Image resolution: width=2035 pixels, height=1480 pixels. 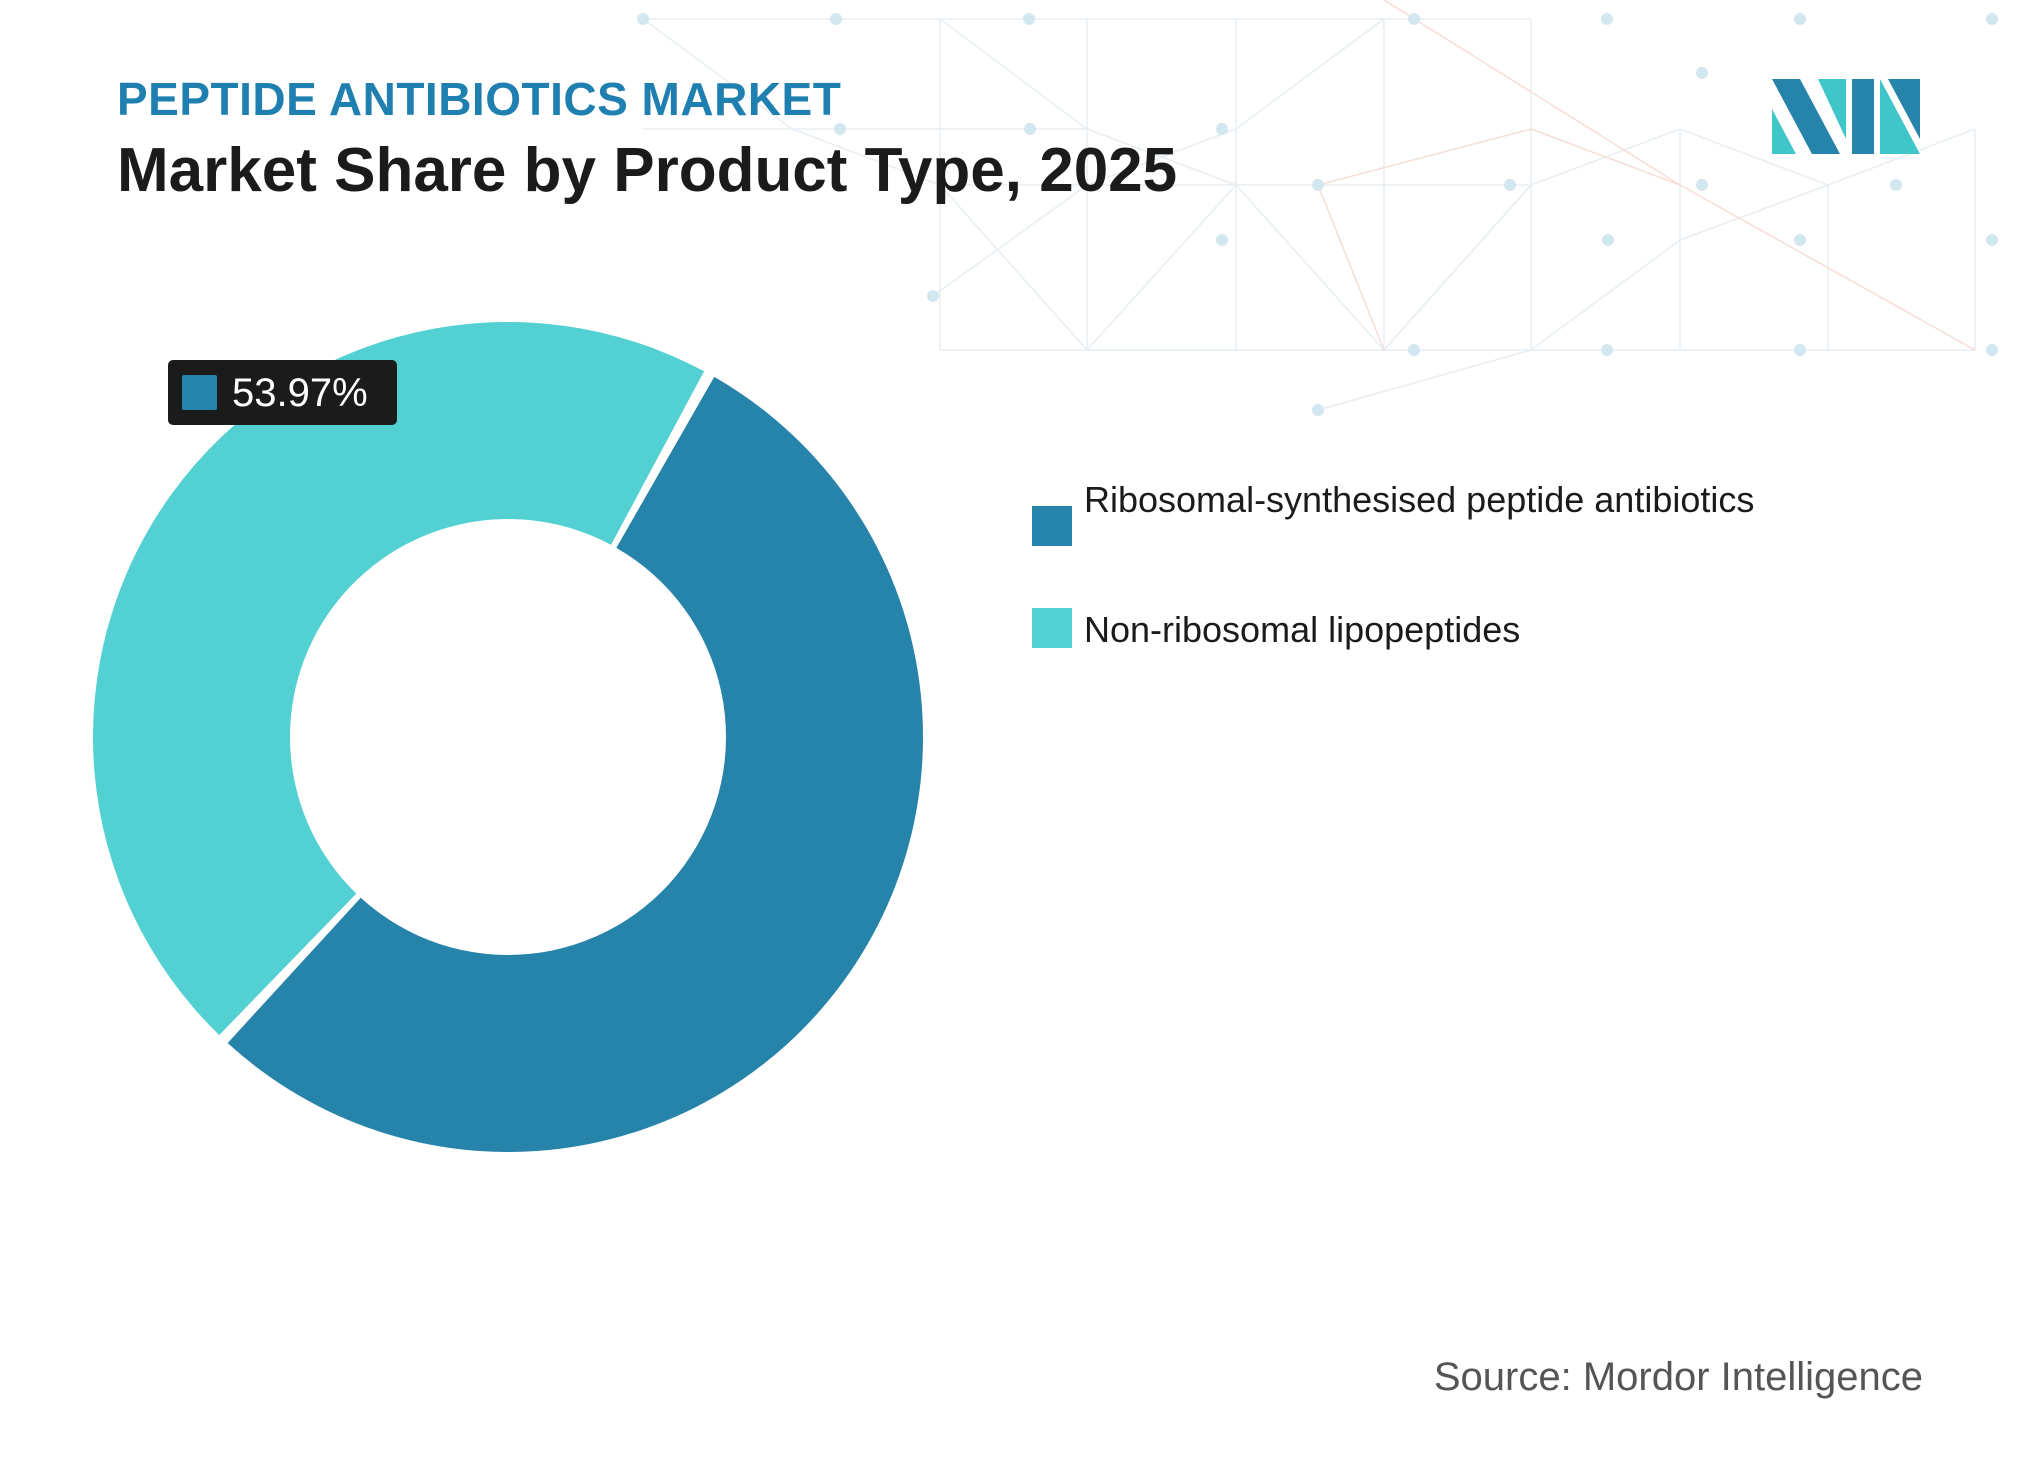 What do you see at coordinates (1846, 116) in the screenshot?
I see `mordor-intelligence-logo-icon` at bounding box center [1846, 116].